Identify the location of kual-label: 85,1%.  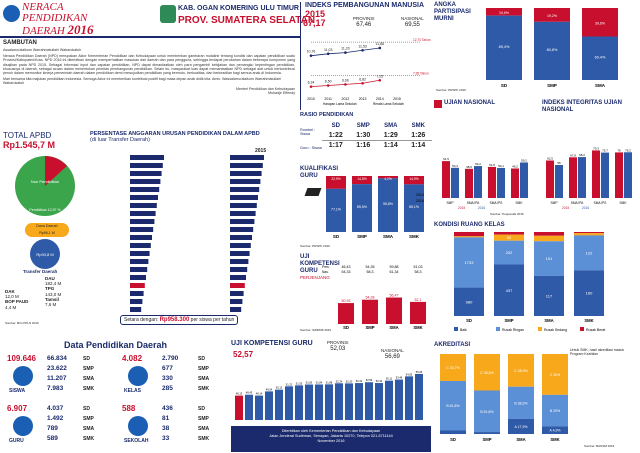
(414, 207).